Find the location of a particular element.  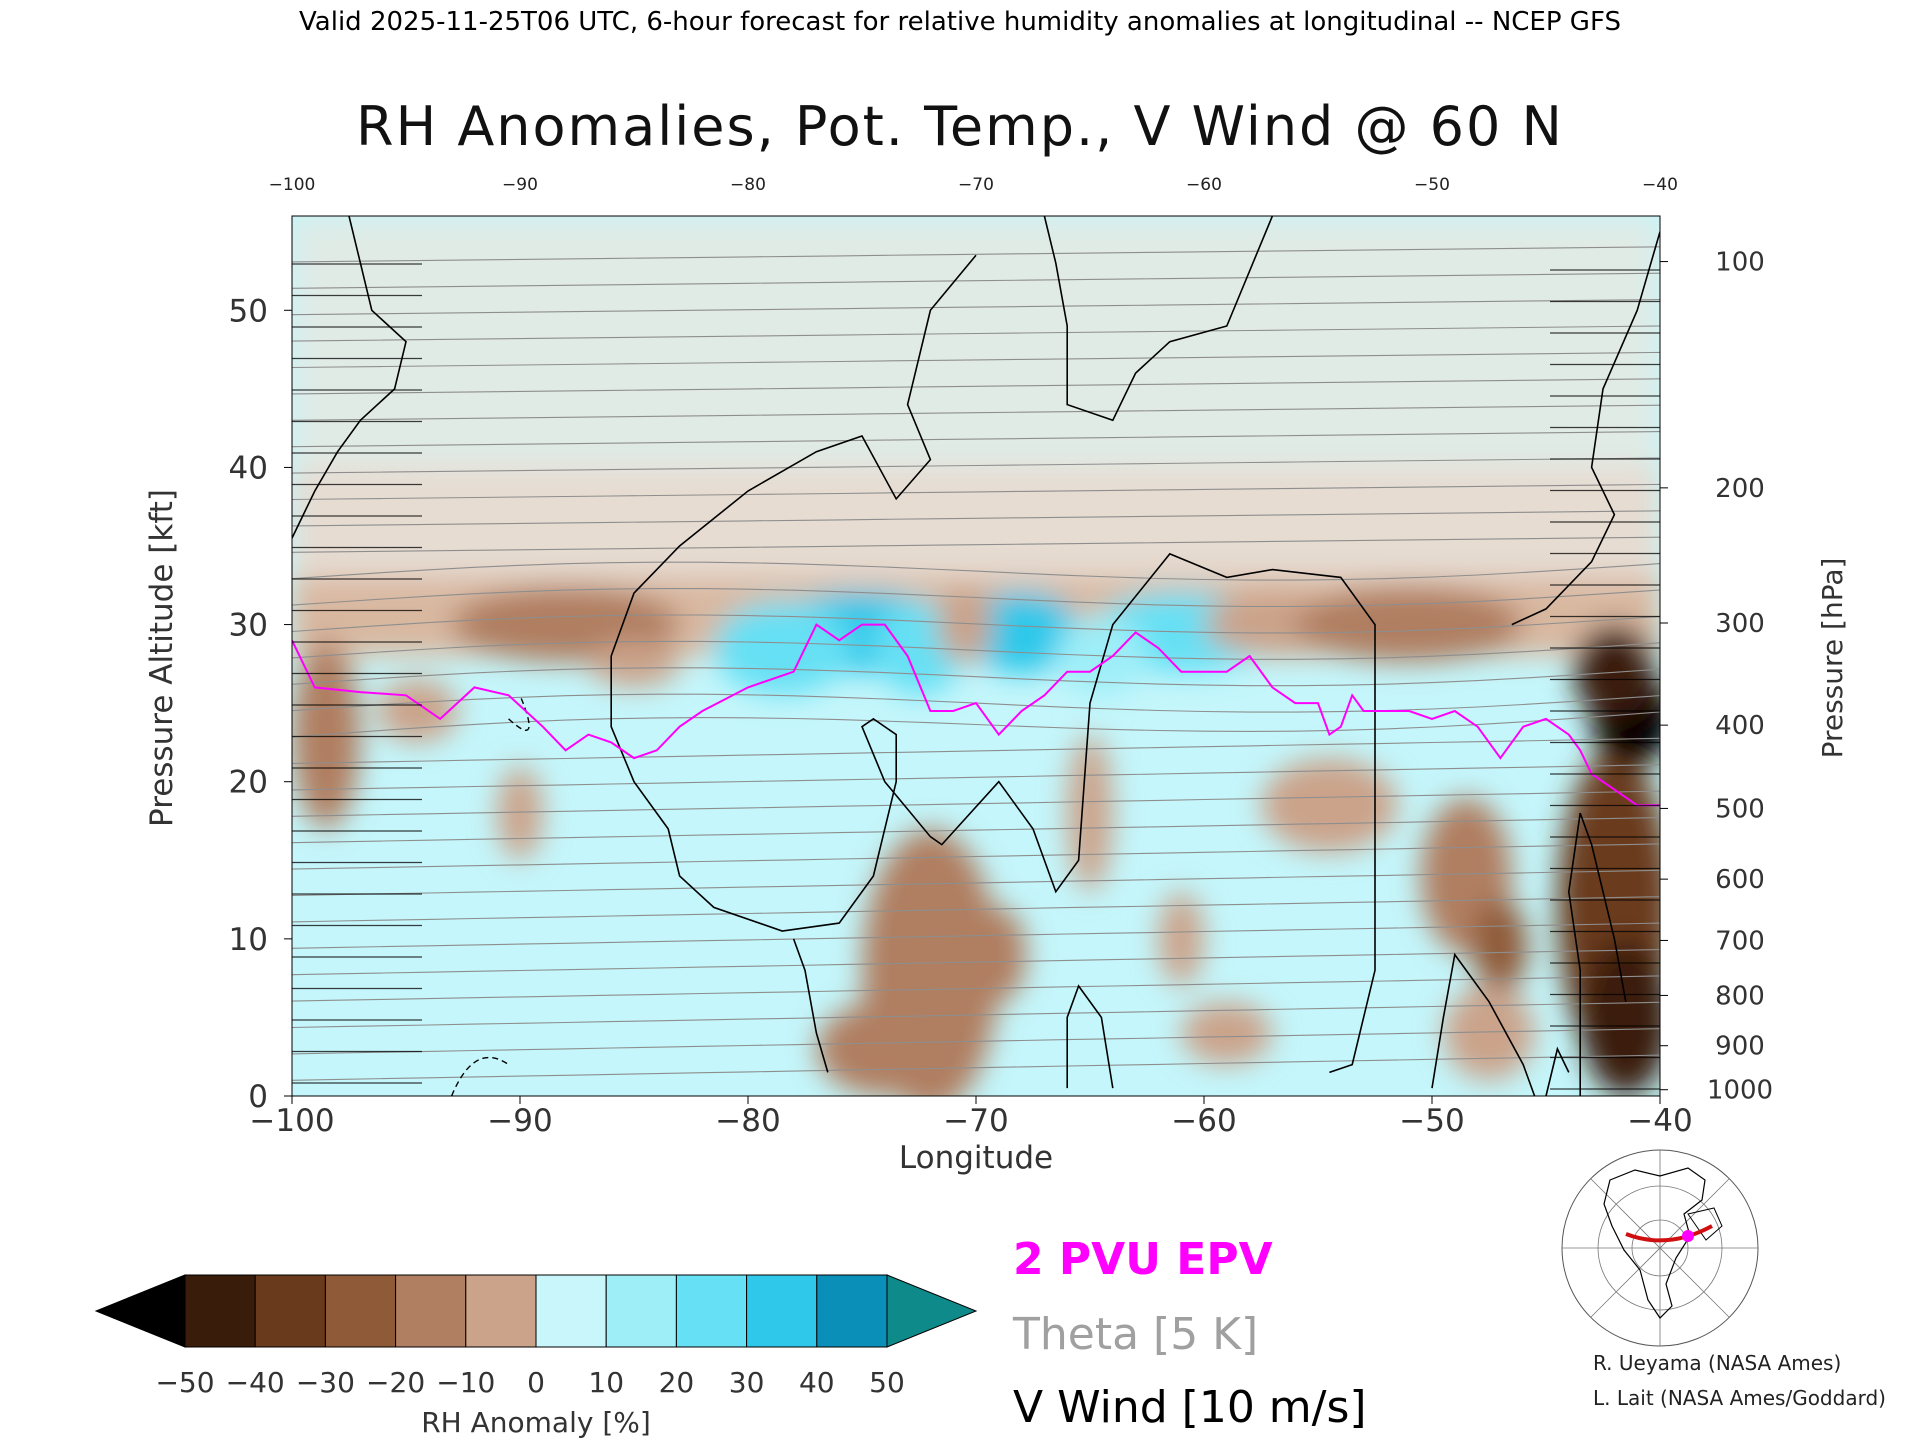

pressure-tick-label: 1000 is located at coordinates (1740, 1091).